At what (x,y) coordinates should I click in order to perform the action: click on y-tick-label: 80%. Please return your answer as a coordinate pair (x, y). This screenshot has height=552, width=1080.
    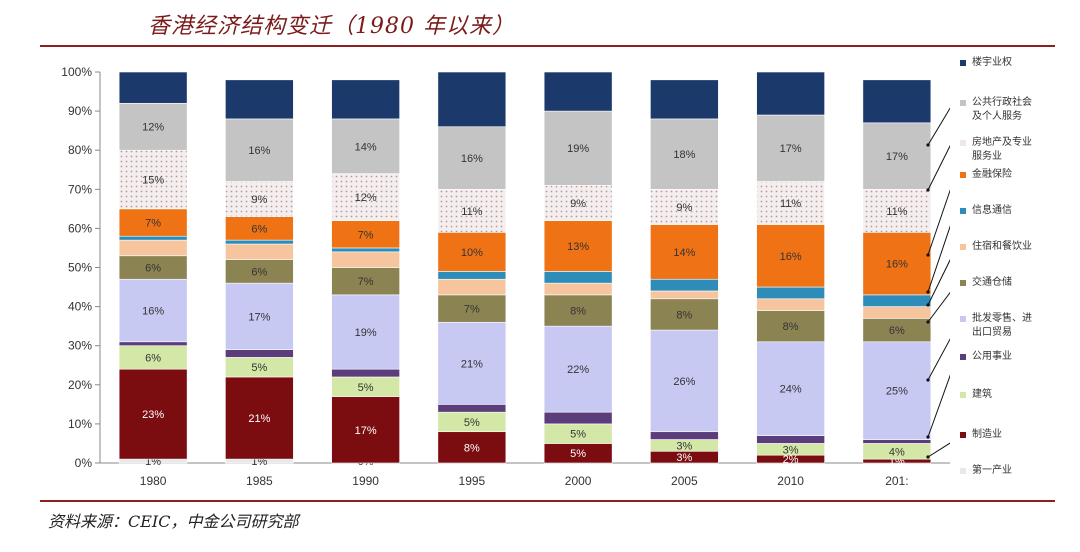
    Looking at the image, I should click on (80, 150).